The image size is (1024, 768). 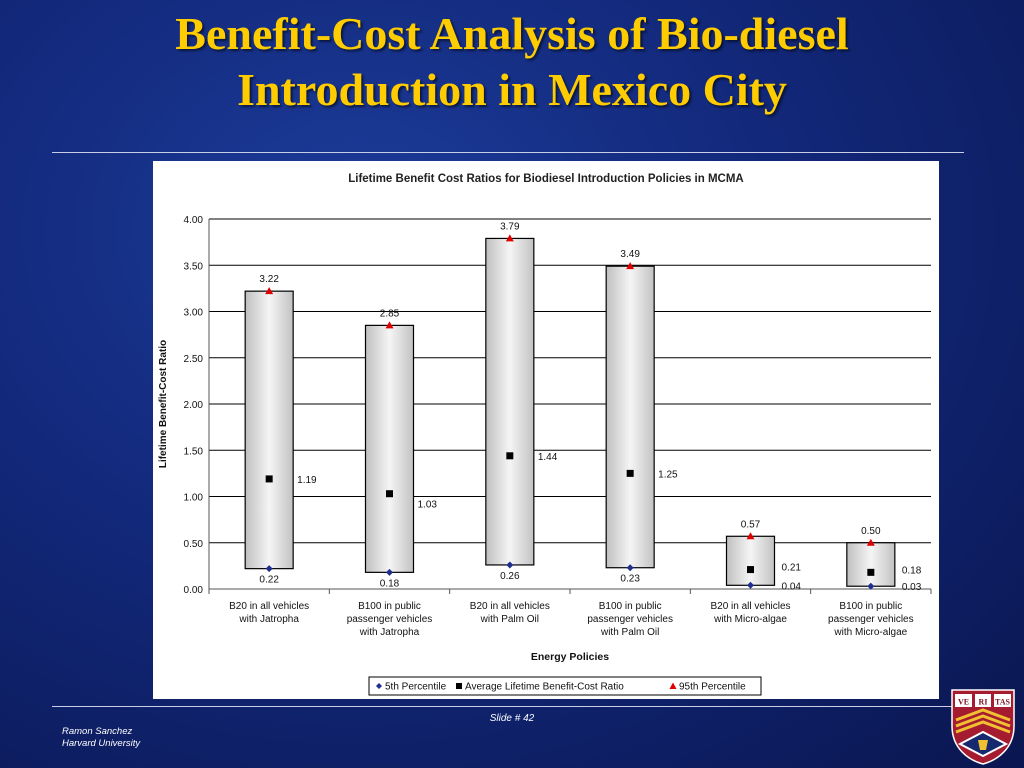 I want to click on y-tick-label: 1.00, so click(x=194, y=498).